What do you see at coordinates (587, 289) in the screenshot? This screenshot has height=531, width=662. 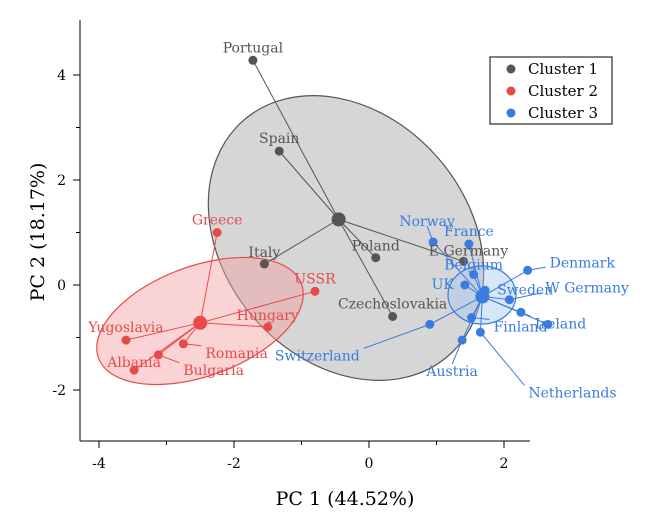 I see `point-label: W Germany` at bounding box center [587, 289].